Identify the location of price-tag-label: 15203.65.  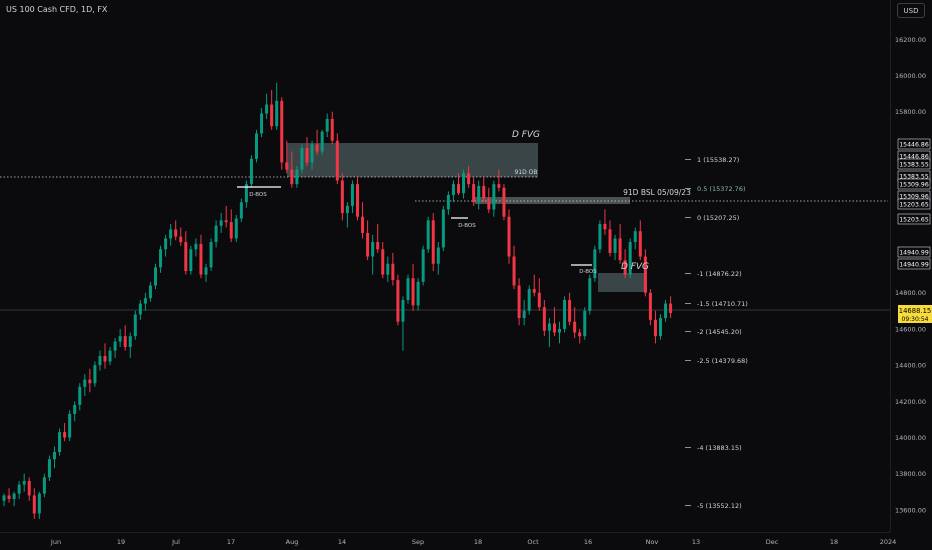
(914, 205).